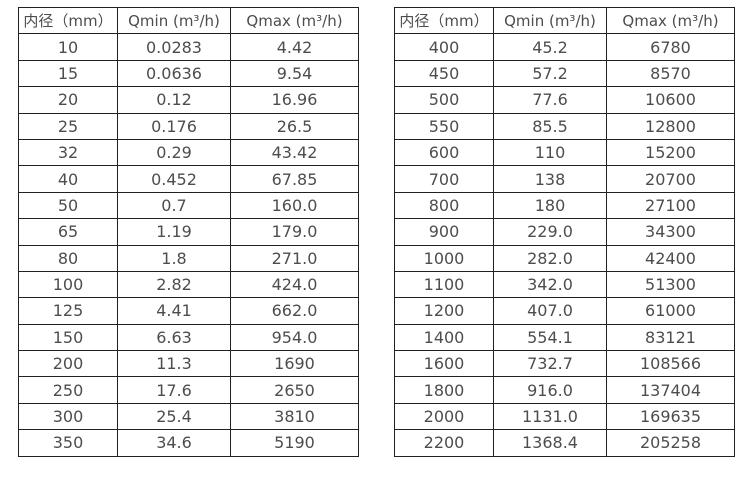  I want to click on table-cell: 83121, so click(670, 337).